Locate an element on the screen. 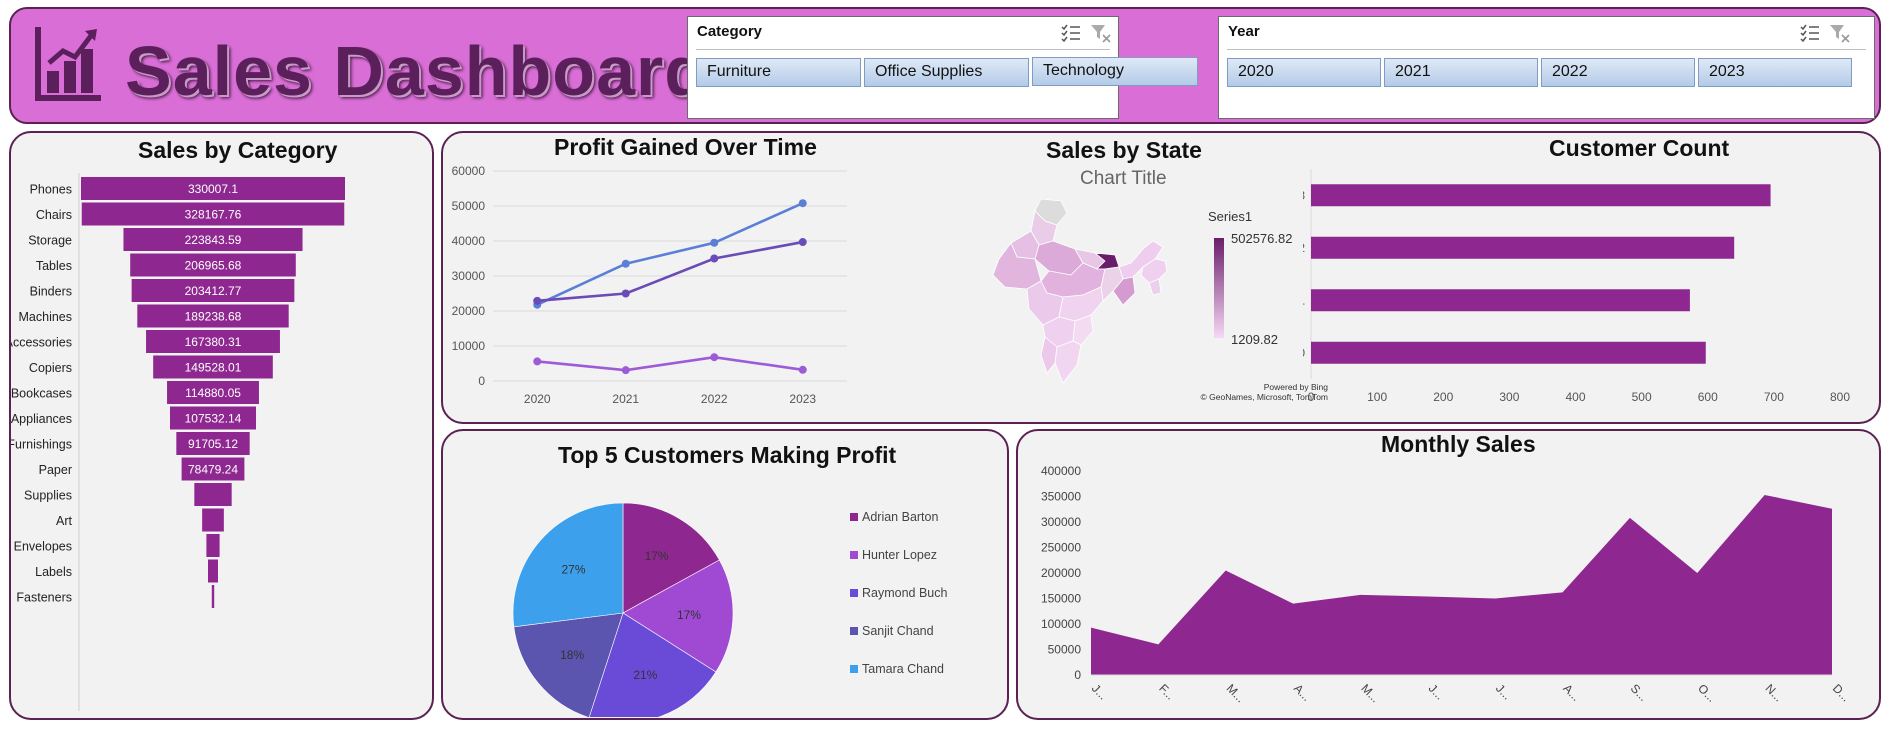  category-label: Bookcases is located at coordinates (41, 394).